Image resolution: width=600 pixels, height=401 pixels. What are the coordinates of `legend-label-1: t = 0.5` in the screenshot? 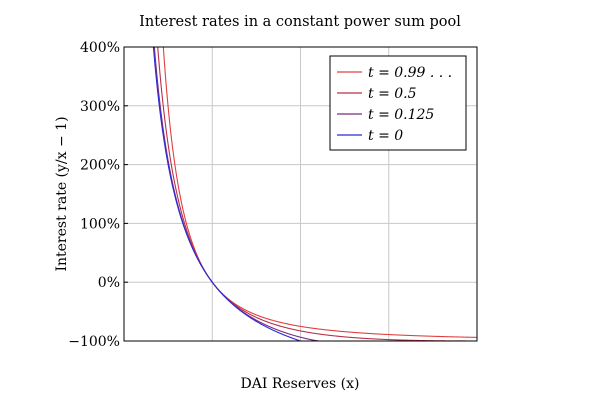 It's located at (392, 94).